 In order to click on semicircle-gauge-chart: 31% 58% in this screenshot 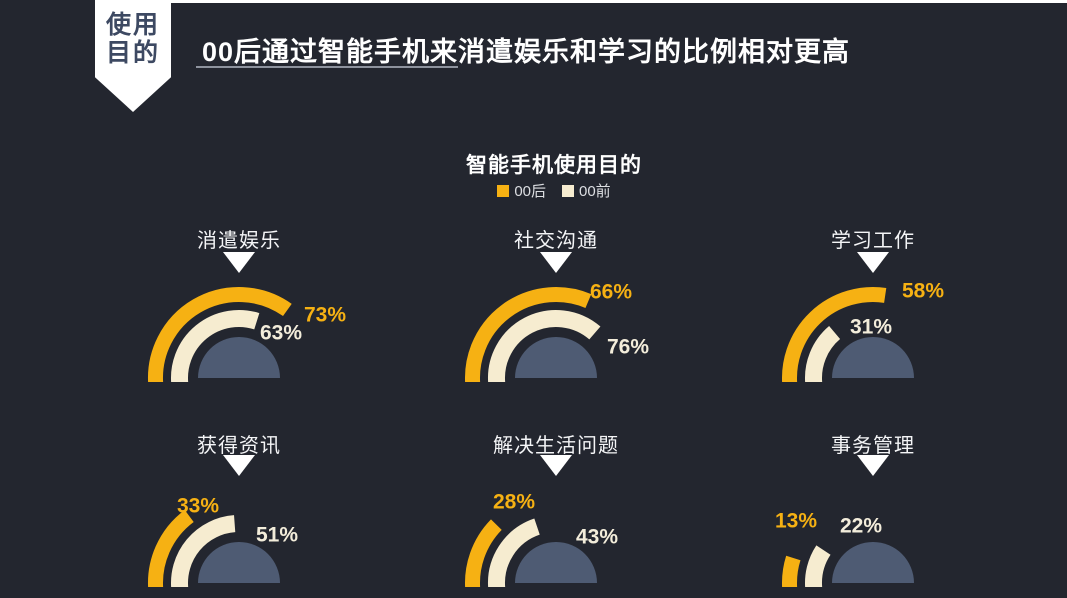, I will do `click(863, 331)`.